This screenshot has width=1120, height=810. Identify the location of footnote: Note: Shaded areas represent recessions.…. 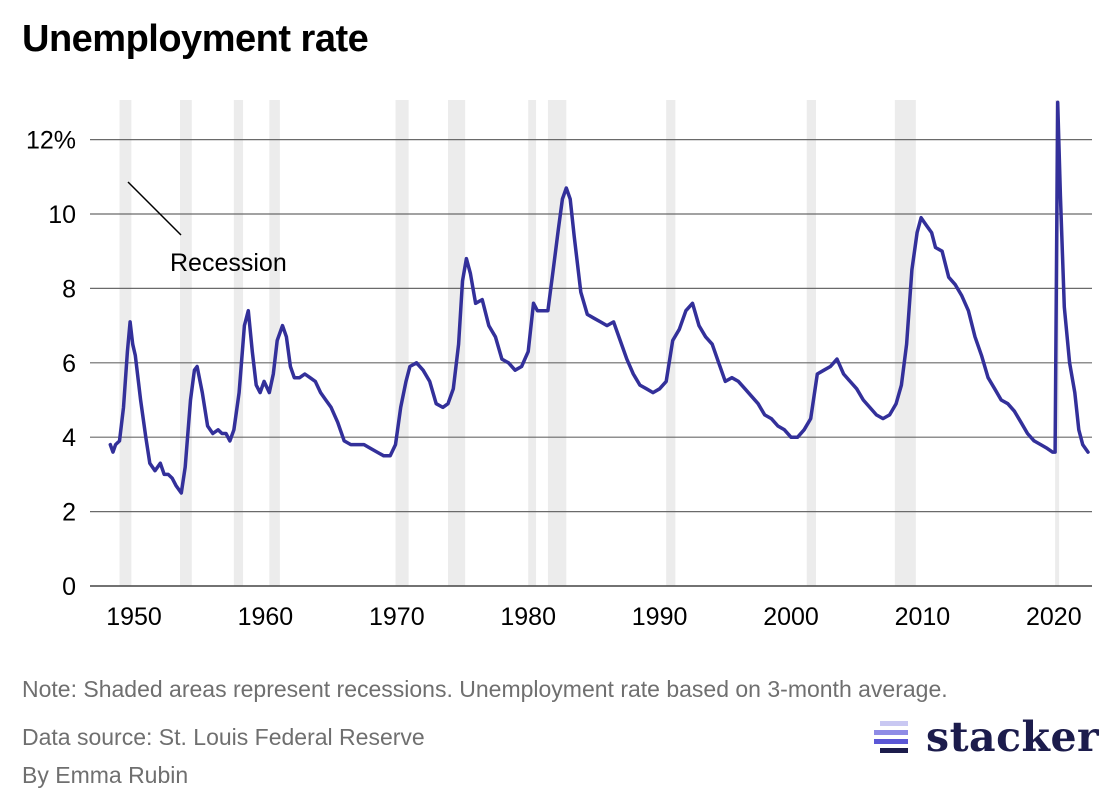
(485, 689).